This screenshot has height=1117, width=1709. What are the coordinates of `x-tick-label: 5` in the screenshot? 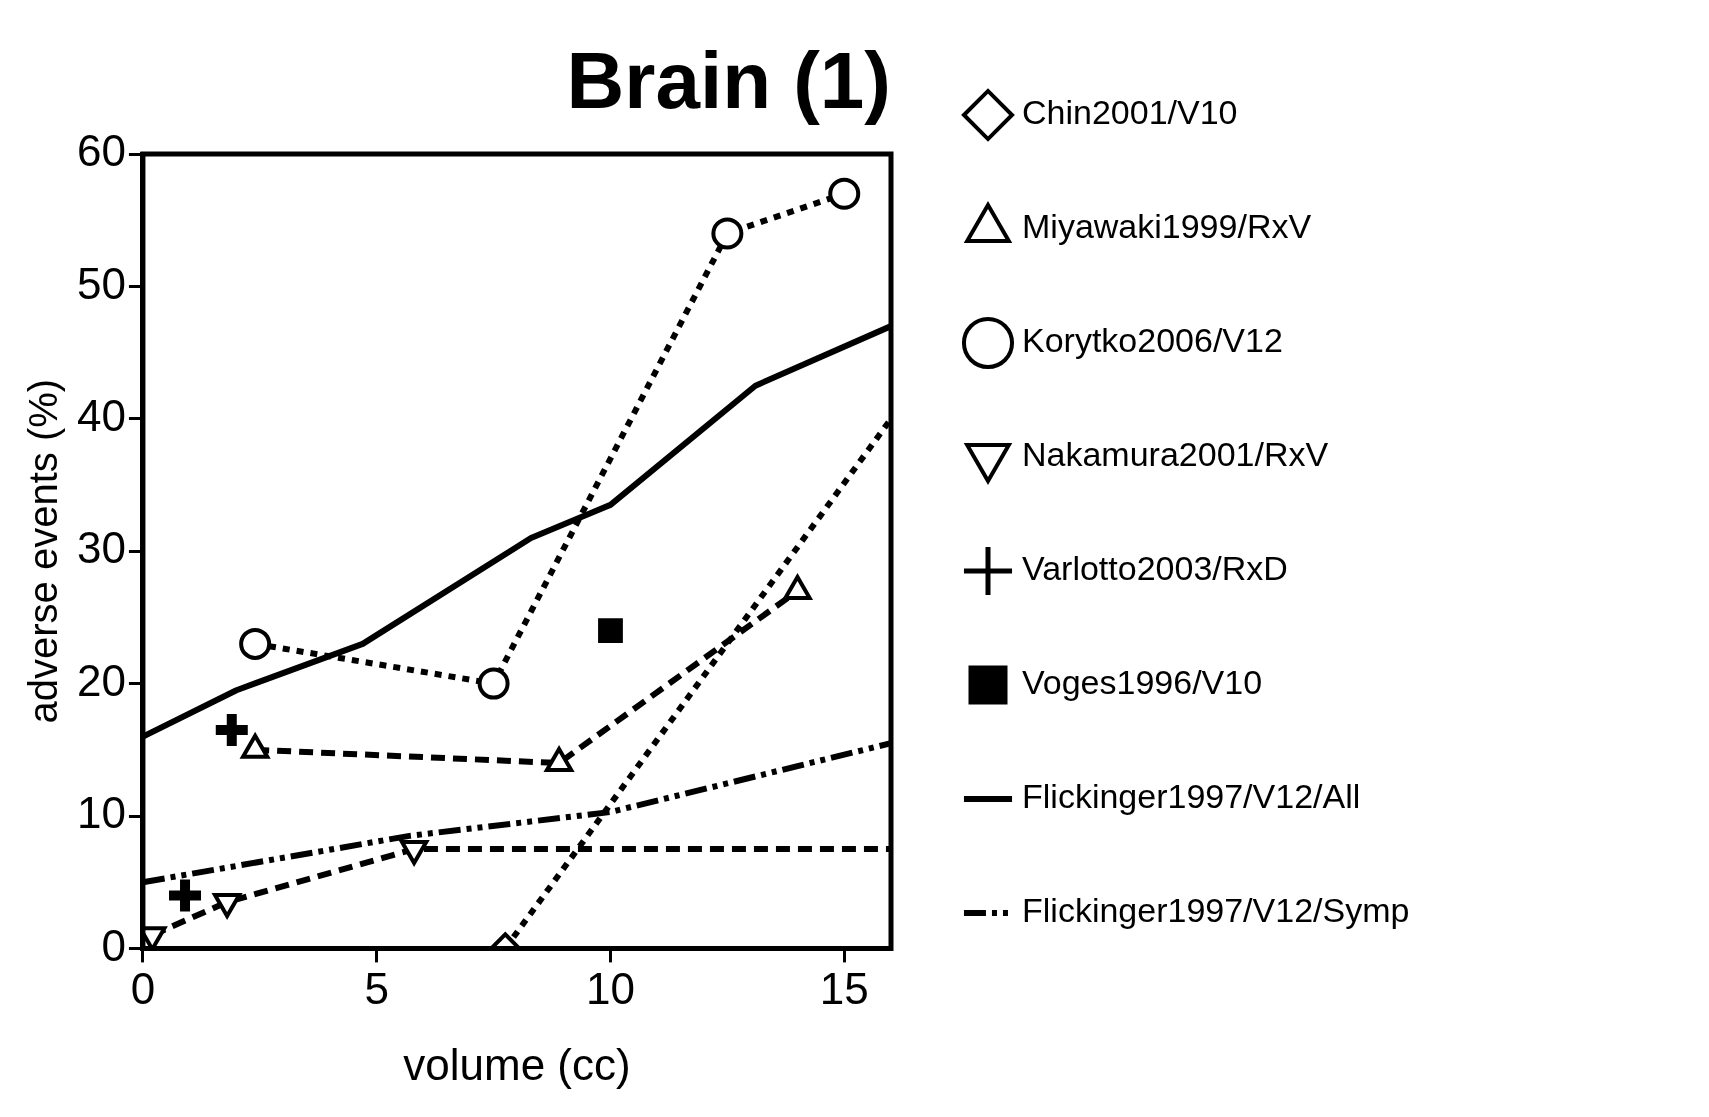 It's located at (376, 988).